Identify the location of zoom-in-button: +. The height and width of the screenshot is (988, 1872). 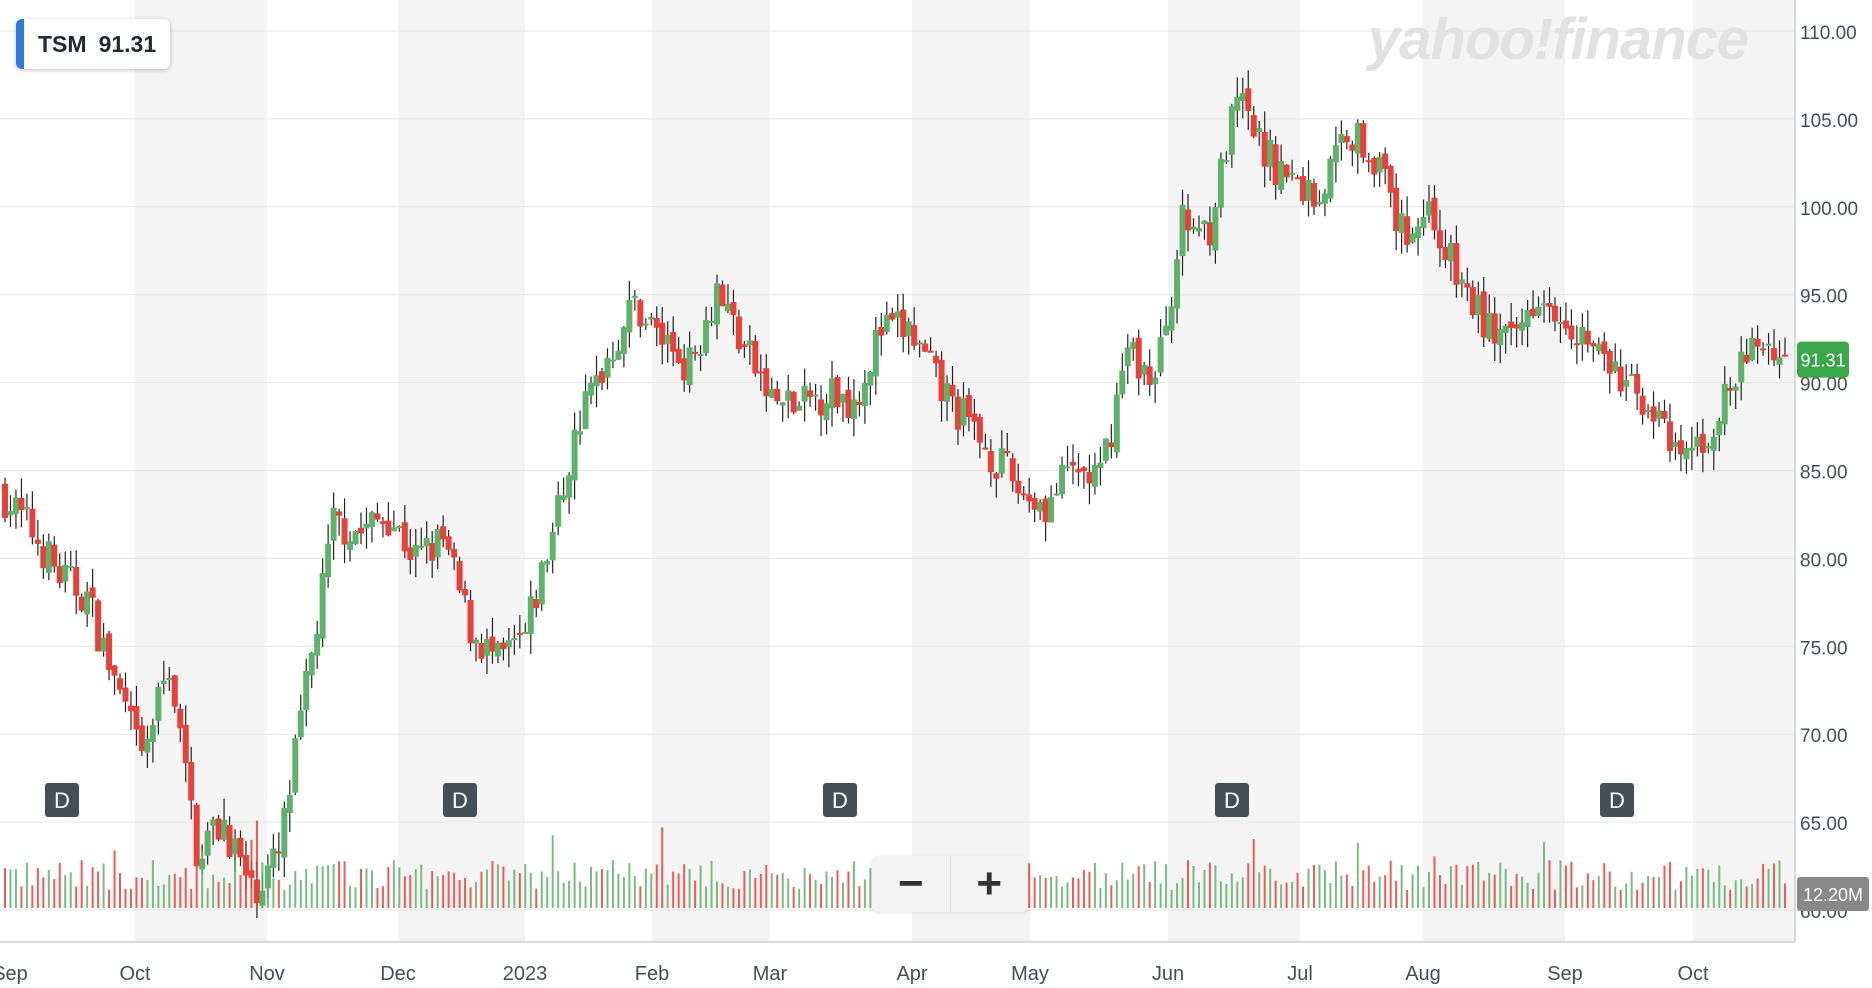
(989, 883).